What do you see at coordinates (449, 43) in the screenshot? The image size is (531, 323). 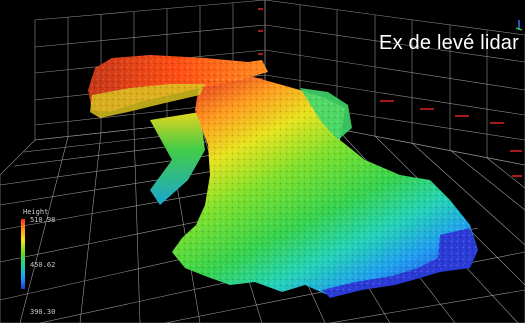 I see `caption-text: Ex de levé lidar` at bounding box center [449, 43].